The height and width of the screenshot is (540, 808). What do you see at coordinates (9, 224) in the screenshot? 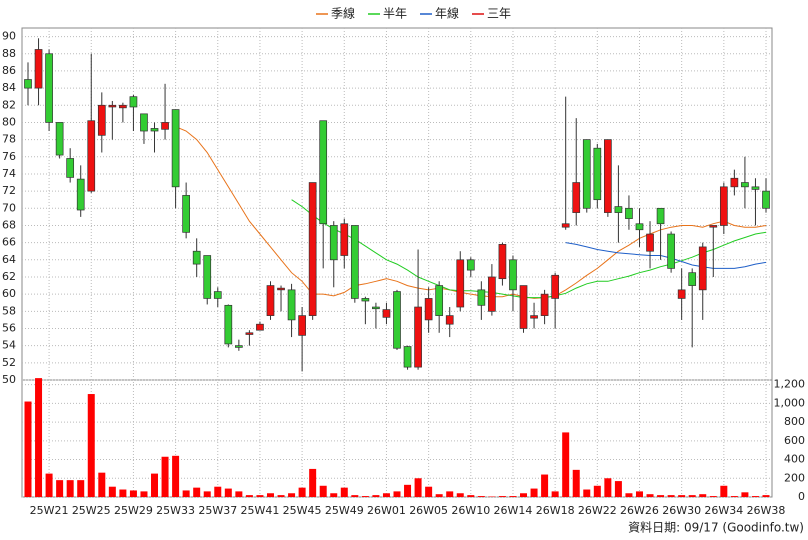
I see `y-tick-label: 68` at bounding box center [9, 224].